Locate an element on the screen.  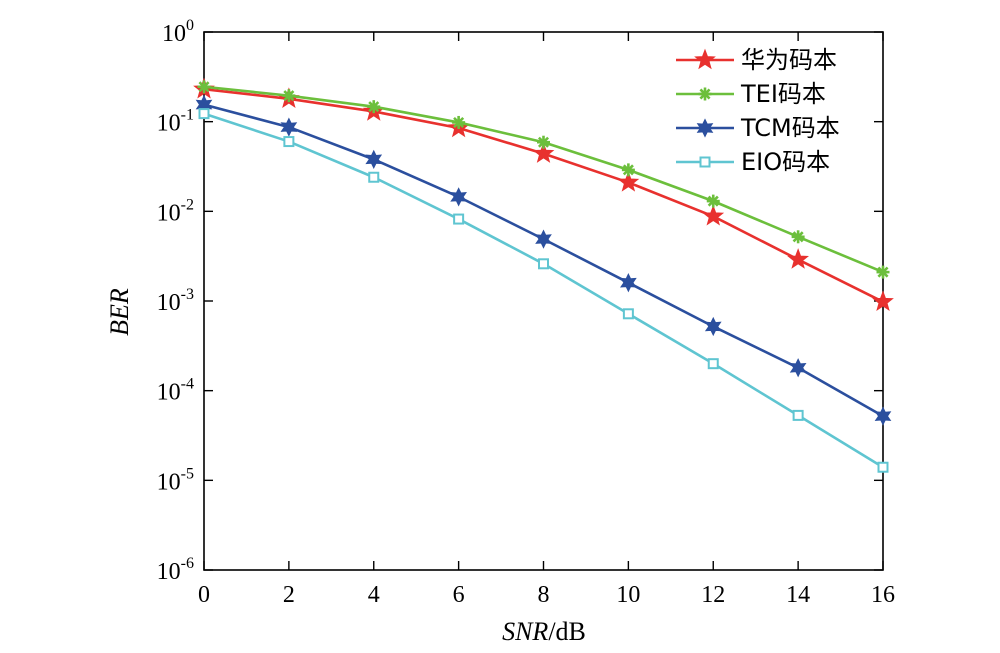
legend-label: TCM码本 is located at coordinates (790, 128).